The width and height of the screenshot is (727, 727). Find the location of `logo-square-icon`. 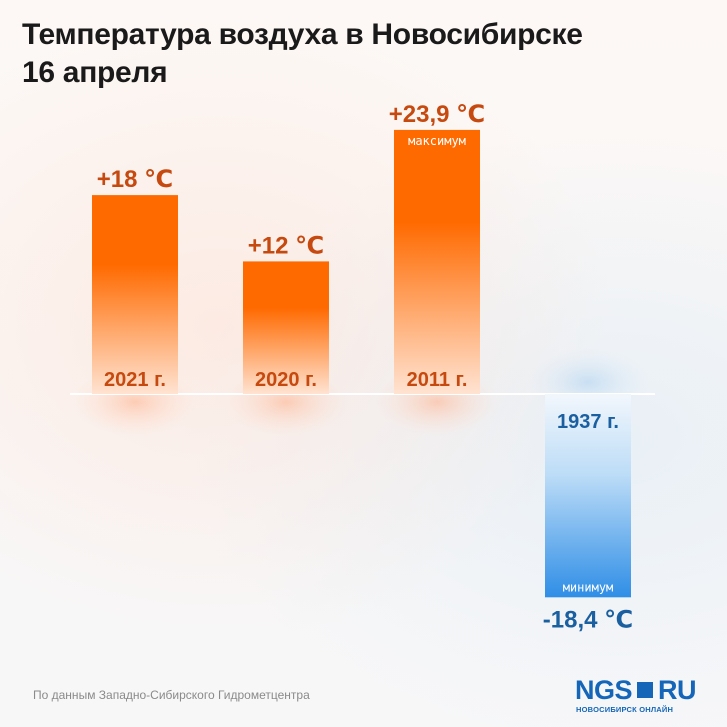

logo-square-icon is located at coordinates (645, 690).